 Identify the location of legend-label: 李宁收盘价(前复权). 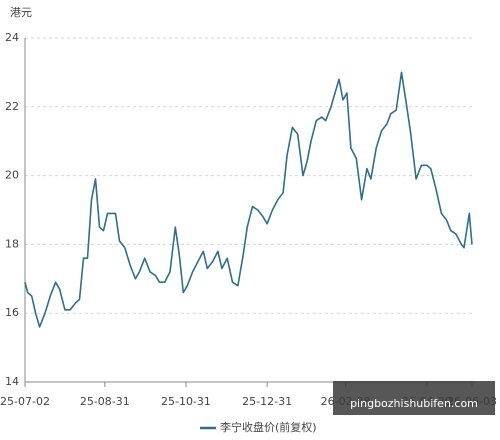
(268, 427).